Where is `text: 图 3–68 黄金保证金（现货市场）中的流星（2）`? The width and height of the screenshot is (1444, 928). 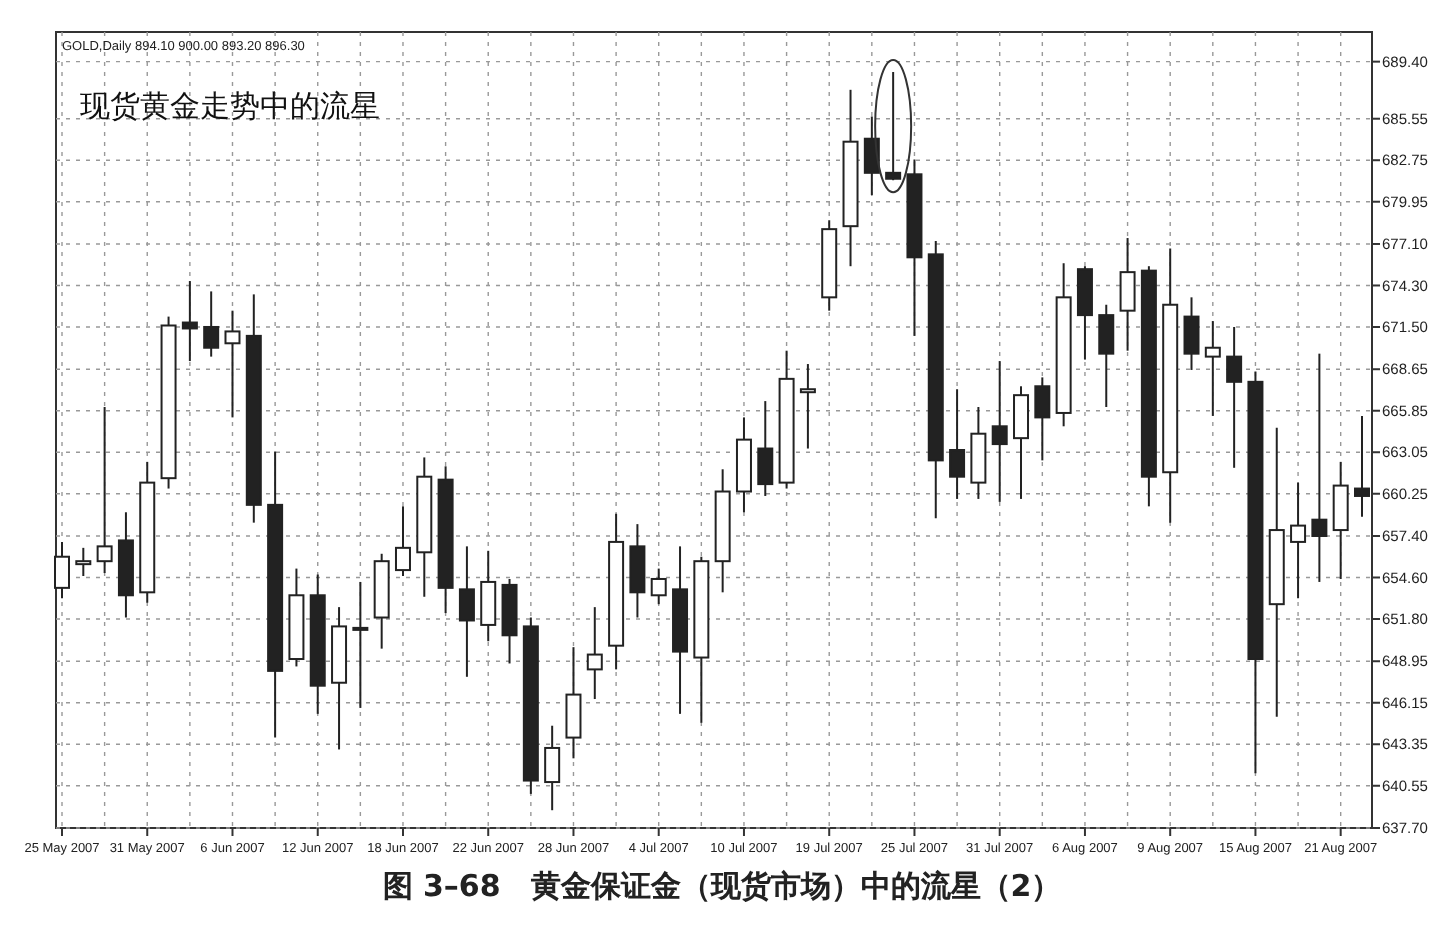
text: 图 3–68 黄金保证金（现货市场）中的流星（2） is located at coordinates (722, 886).